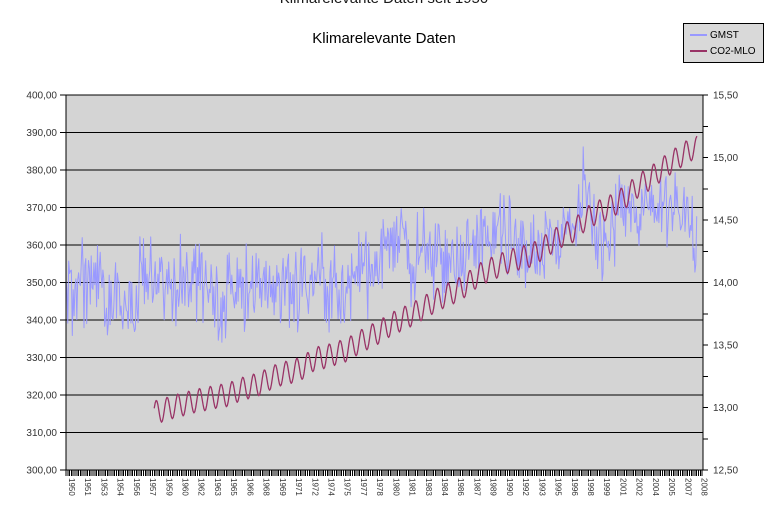 This screenshot has height=523, width=768. I want to click on legend: GMST CO2-MLO, so click(723, 43).